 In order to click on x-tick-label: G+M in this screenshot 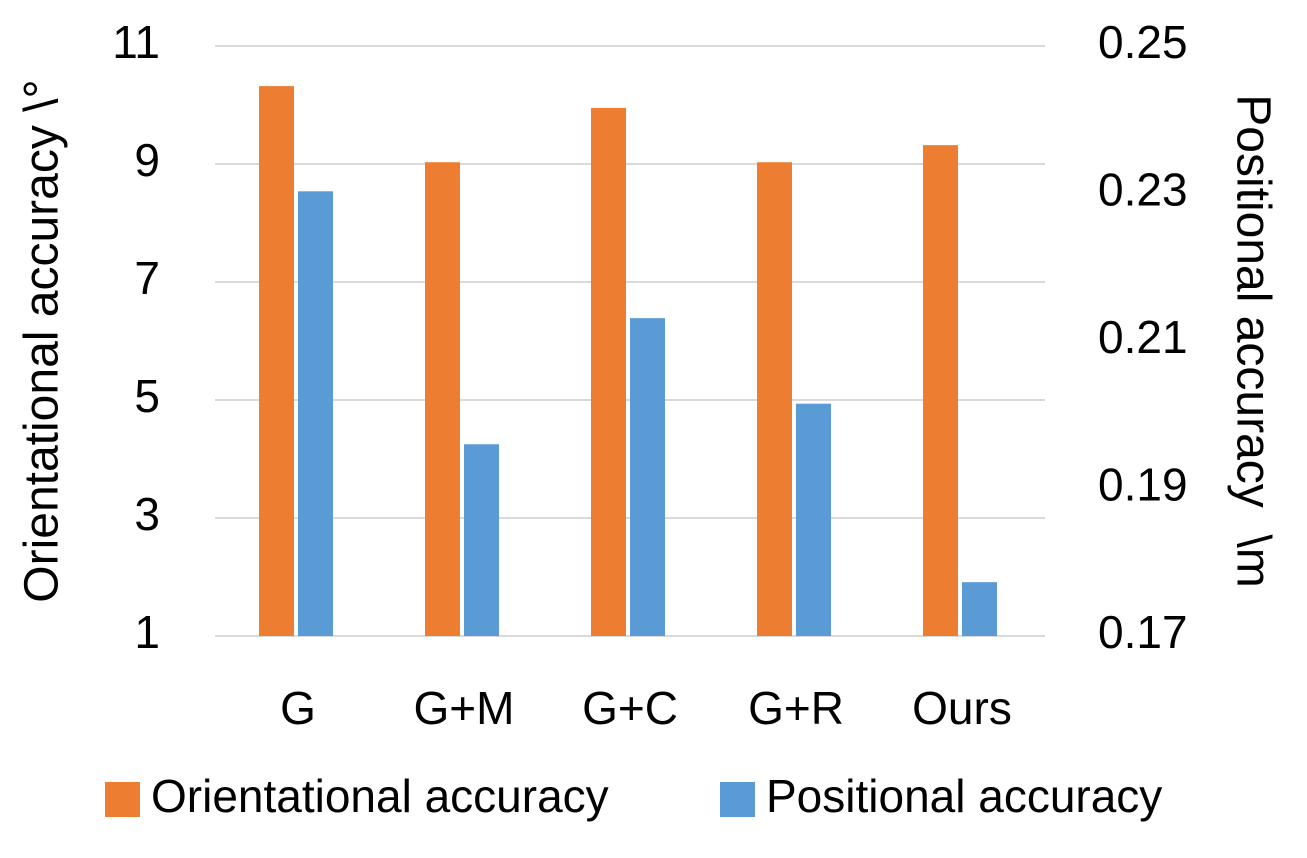, I will do `click(464, 708)`.